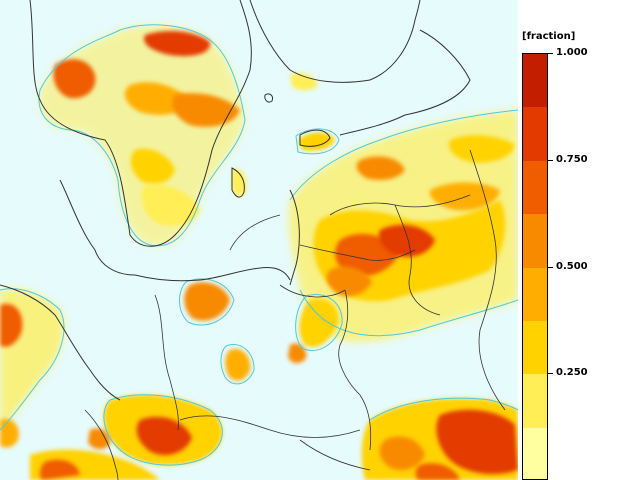 The height and width of the screenshot is (480, 640). I want to click on legend-tick-label: 0.500, so click(572, 266).